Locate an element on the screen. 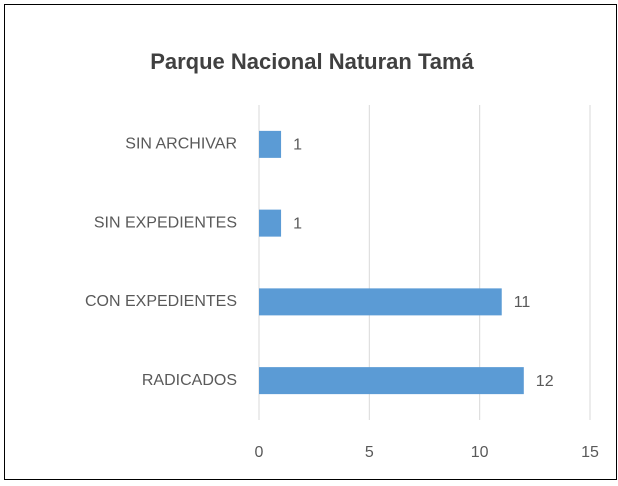 The width and height of the screenshot is (618, 486). x-tick-label: 15 is located at coordinates (590, 452).